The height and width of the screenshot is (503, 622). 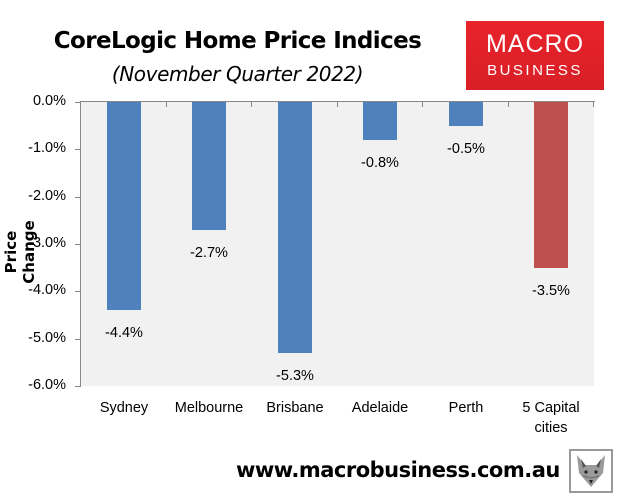 I want to click on chart-title: CoreLogic Home Price Indices, so click(x=237, y=41).